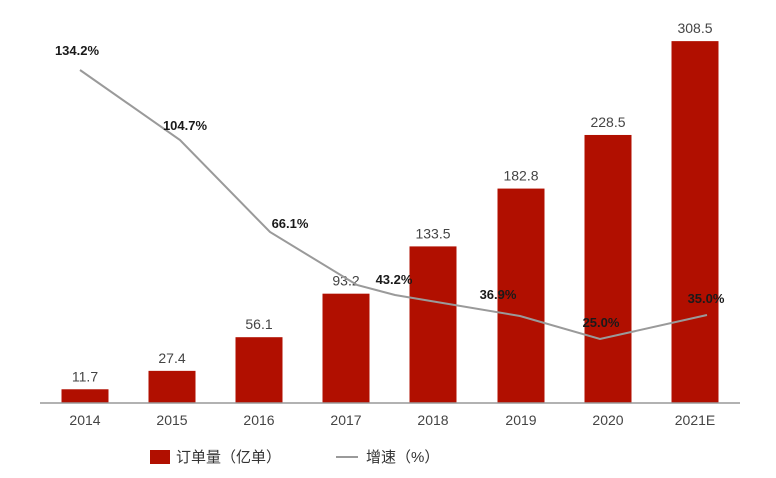 The width and height of the screenshot is (776, 478). Describe the element at coordinates (347, 456) in the screenshot. I see `legend-line-swatch` at that location.